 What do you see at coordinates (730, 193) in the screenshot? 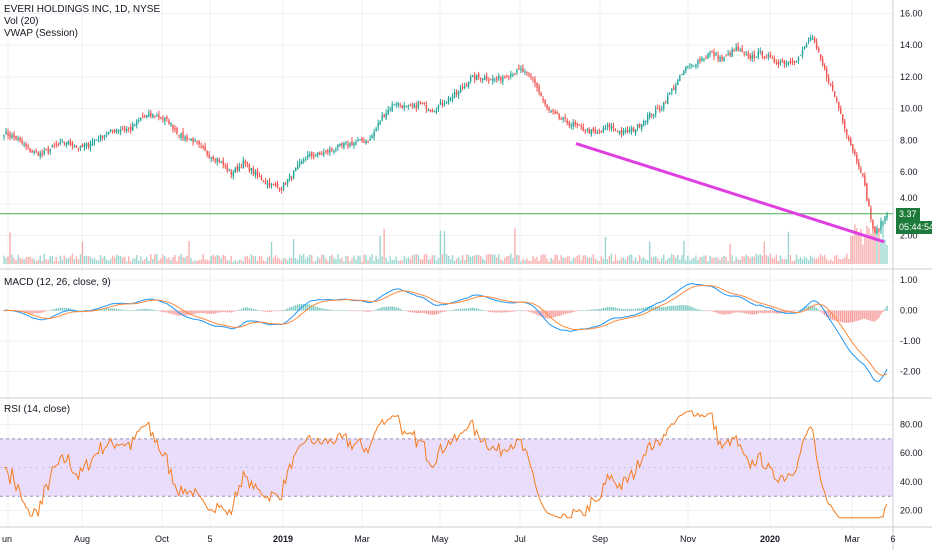
I see `trendline` at bounding box center [730, 193].